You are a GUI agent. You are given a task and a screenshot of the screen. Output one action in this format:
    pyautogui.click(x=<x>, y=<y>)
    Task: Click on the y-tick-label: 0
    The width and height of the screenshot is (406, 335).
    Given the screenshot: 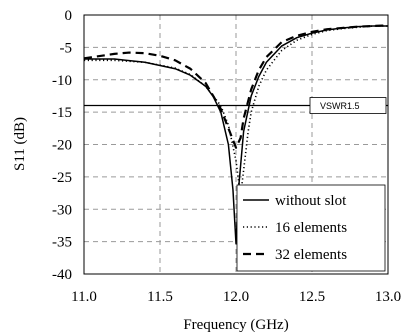 What is the action you would take?
    pyautogui.click(x=69, y=16)
    